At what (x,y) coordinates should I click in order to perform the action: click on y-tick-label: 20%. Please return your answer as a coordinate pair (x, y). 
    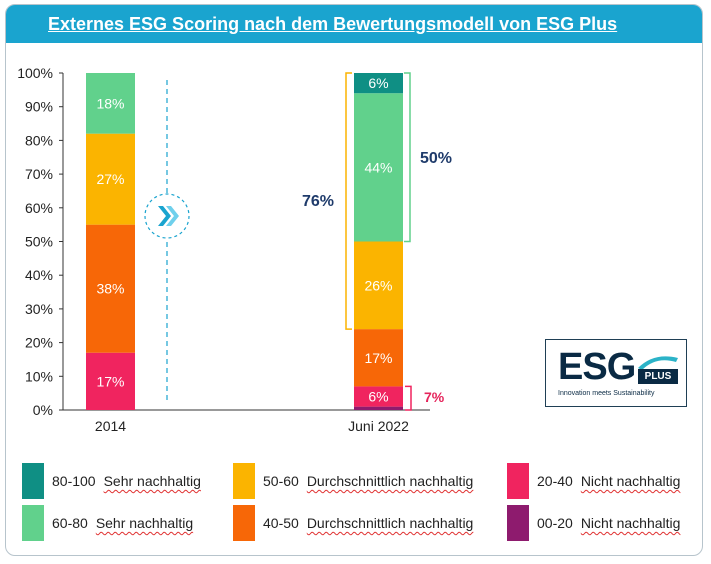
    Looking at the image, I should click on (39, 343).